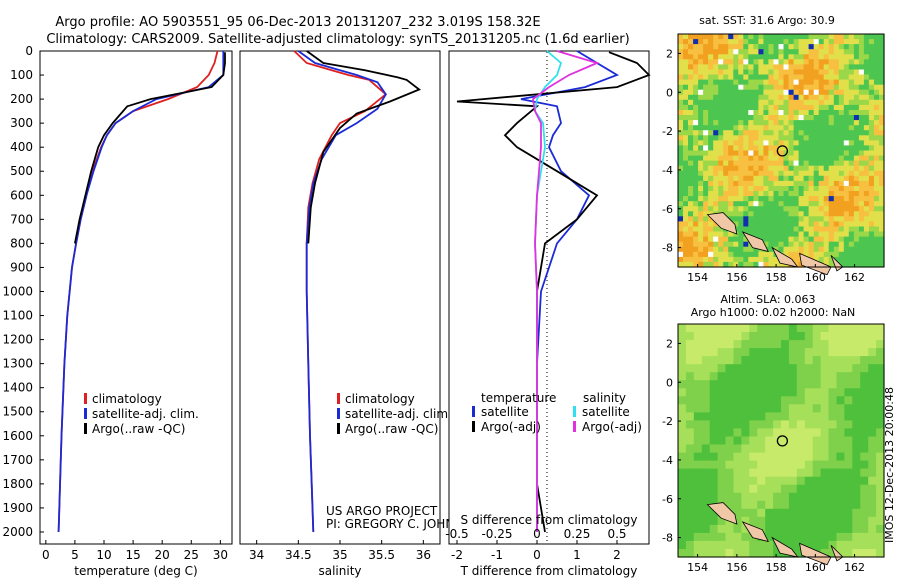 Image resolution: width=900 pixels, height=580 pixels. I want to click on temperature-x-ticks: 0 5 10 15 20 25 30, so click(135, 551).